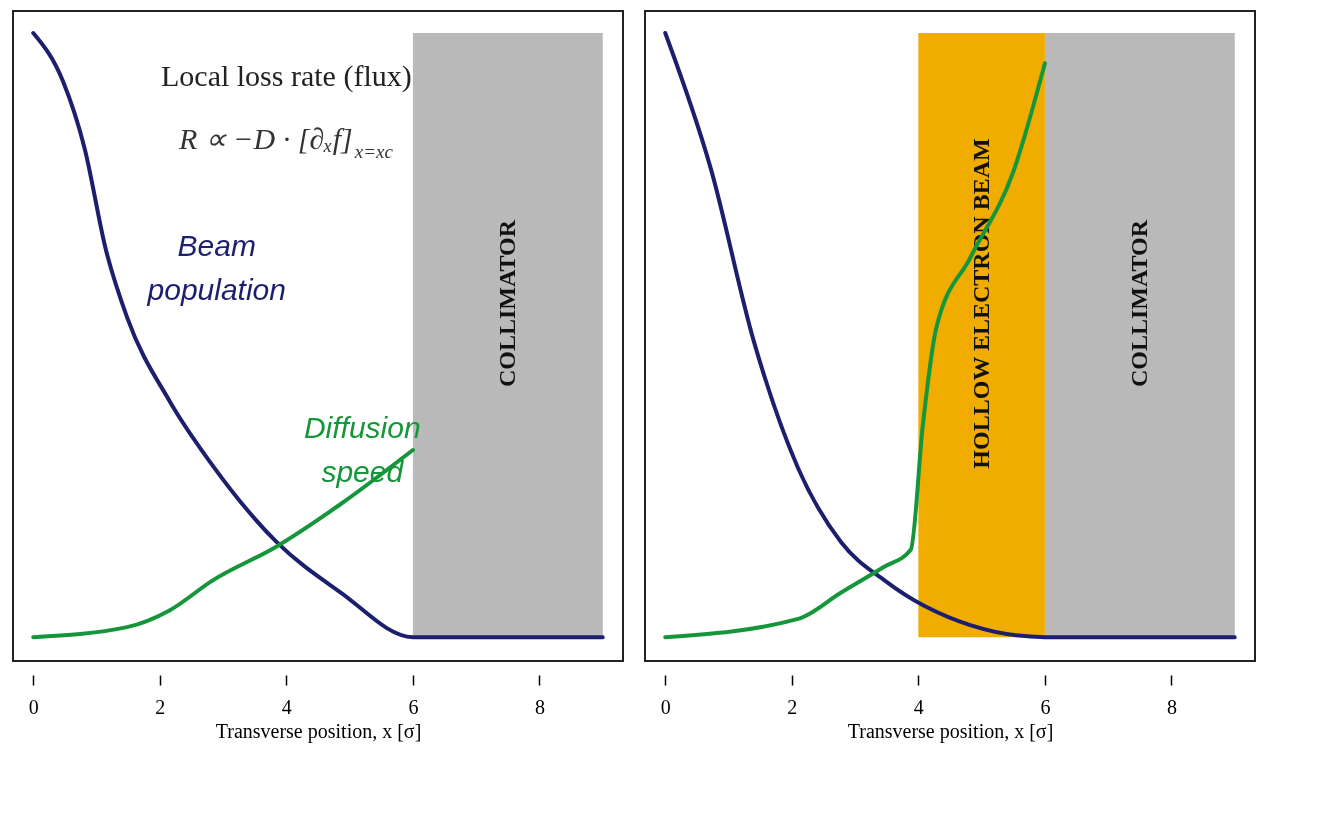  Describe the element at coordinates (216, 267) in the screenshot. I see `series-label: Beam population` at that location.